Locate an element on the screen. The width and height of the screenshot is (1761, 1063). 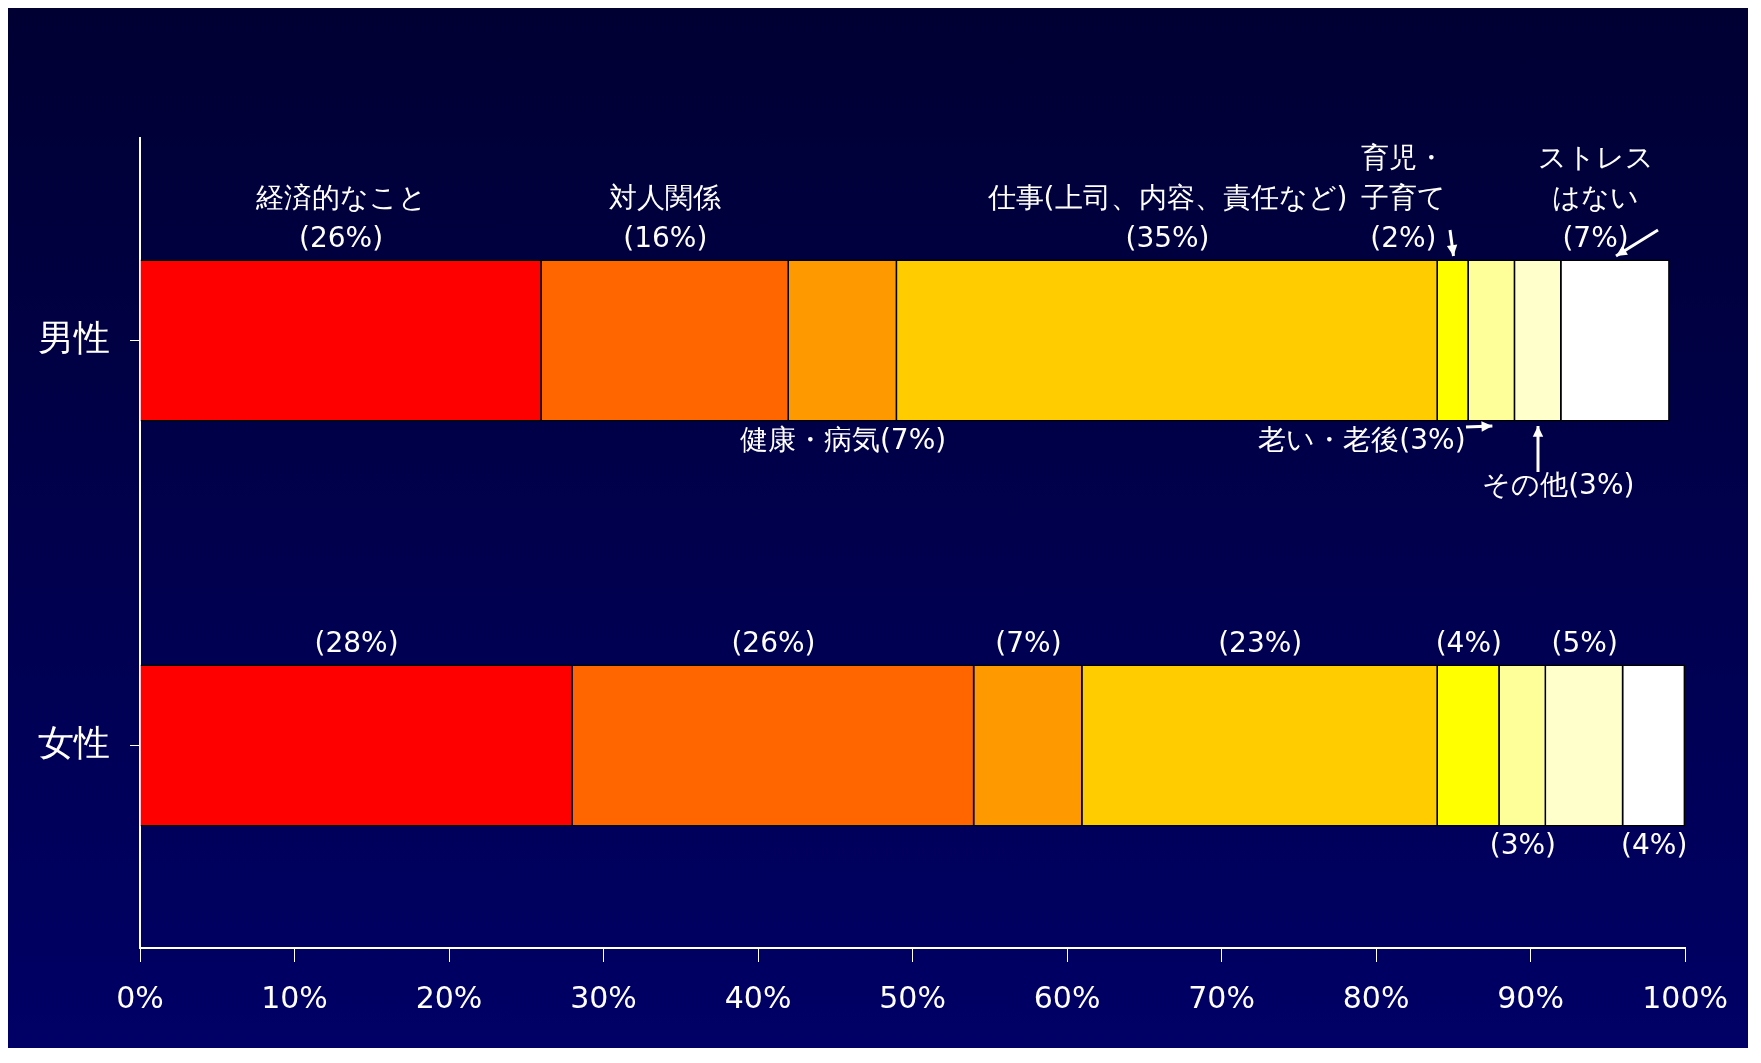
series-label: ストレスはない is located at coordinates (1595, 177).